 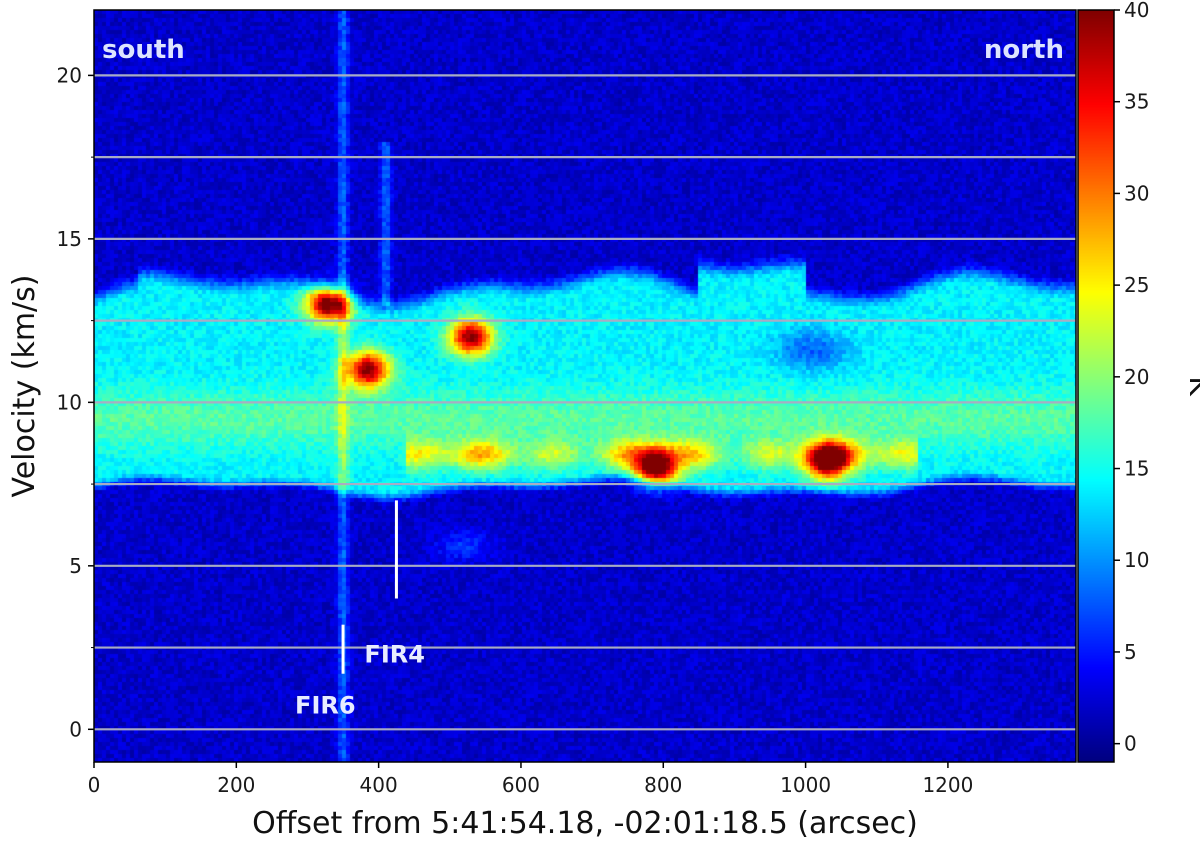 I want to click on colorbar-frame, so click(x=1096, y=386).